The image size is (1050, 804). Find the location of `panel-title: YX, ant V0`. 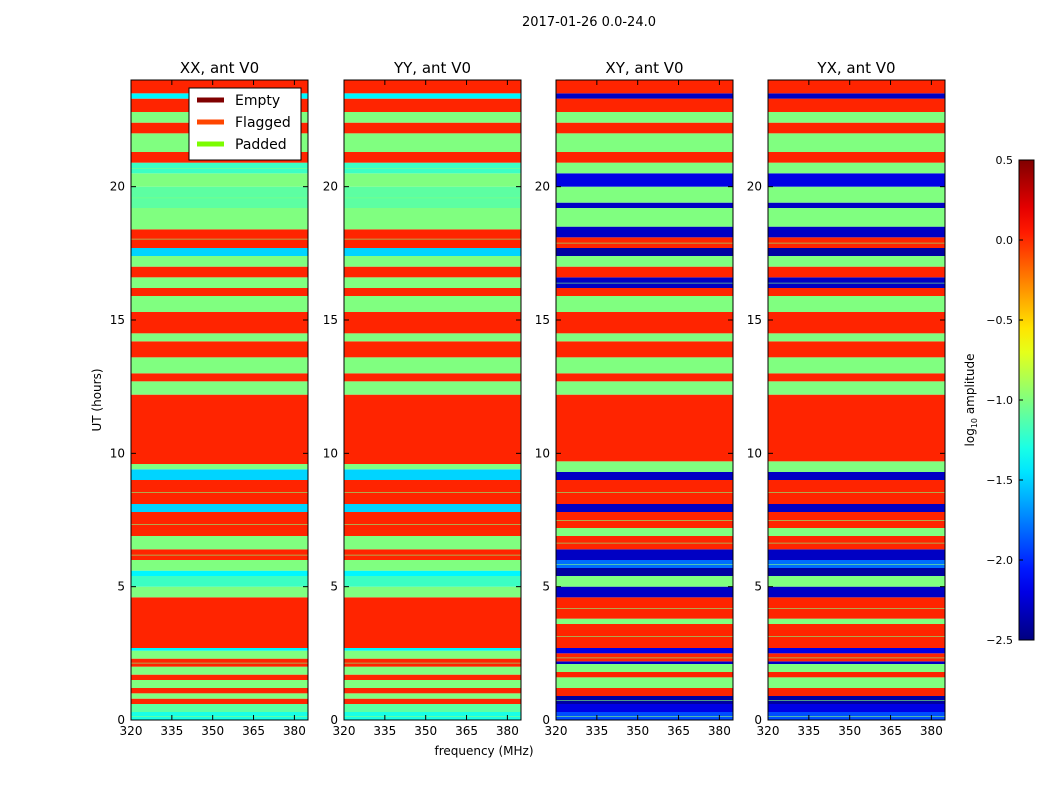

panel-title: YX, ant V0 is located at coordinates (855, 68).